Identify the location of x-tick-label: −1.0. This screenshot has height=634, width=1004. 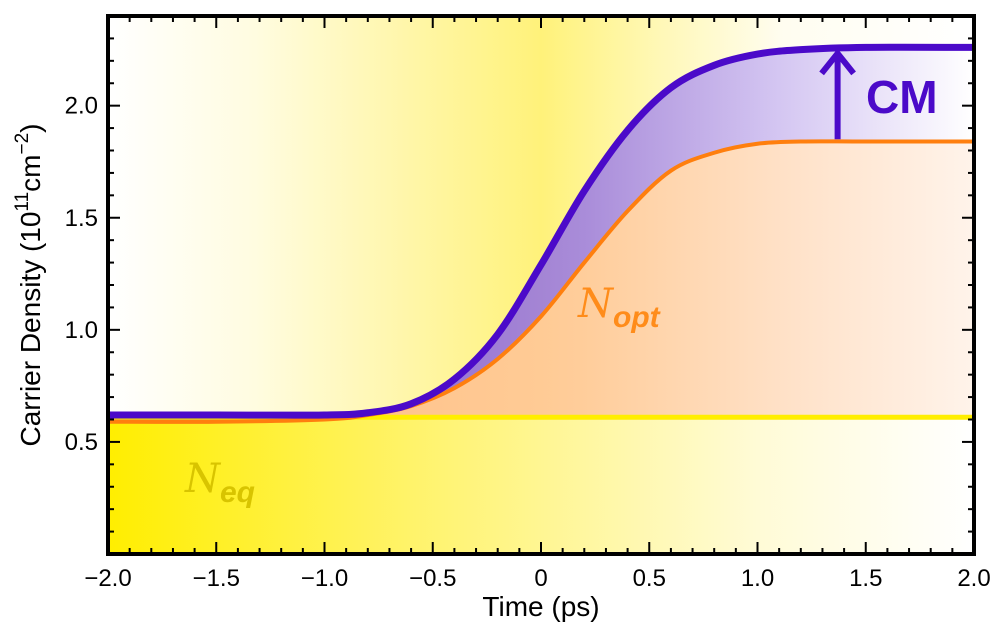
(324, 578).